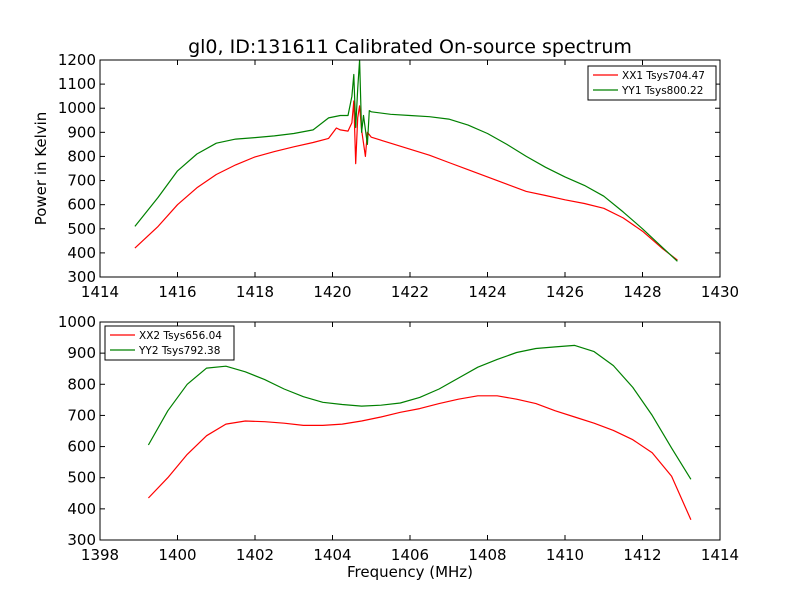  I want to click on legend: XX1 Tsys704.47 YY1 Tsys800.22, so click(652, 83).